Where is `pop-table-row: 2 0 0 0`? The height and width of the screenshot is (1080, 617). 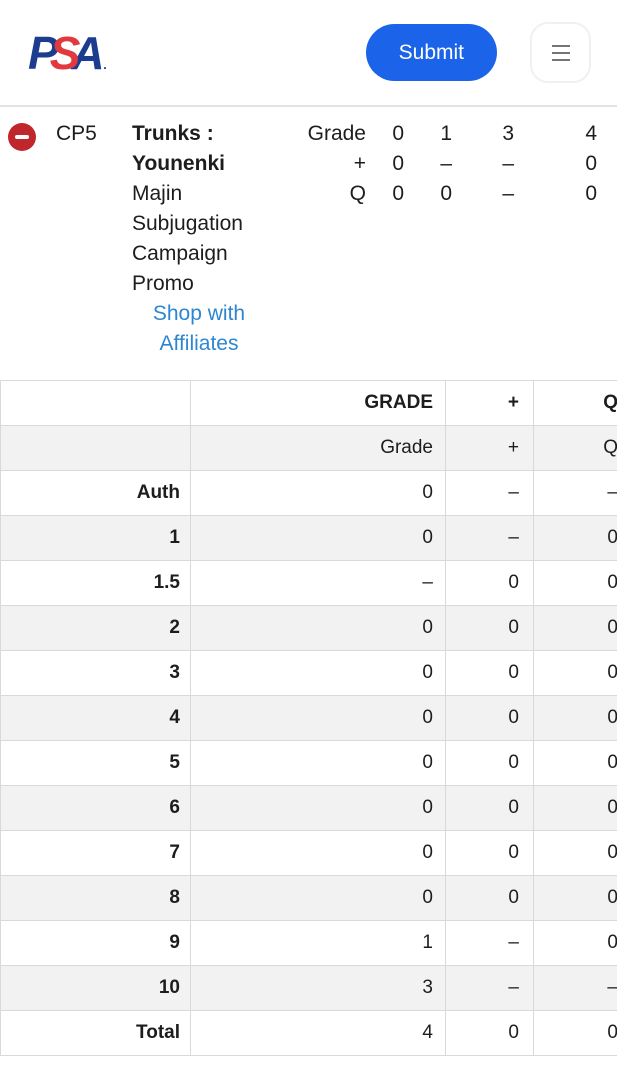
pop-table-row: 2 0 0 0 is located at coordinates (308, 628).